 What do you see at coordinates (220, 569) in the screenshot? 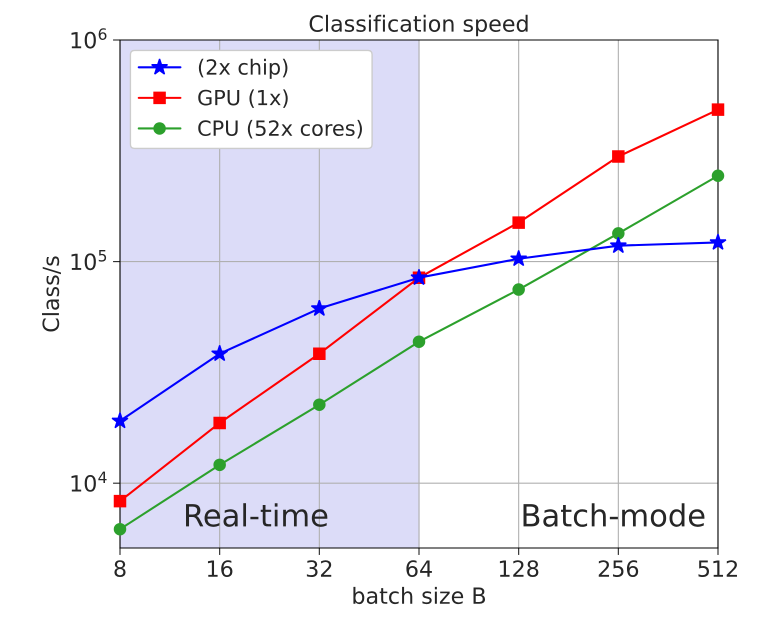
I see `x-tick-label: 16` at bounding box center [220, 569].